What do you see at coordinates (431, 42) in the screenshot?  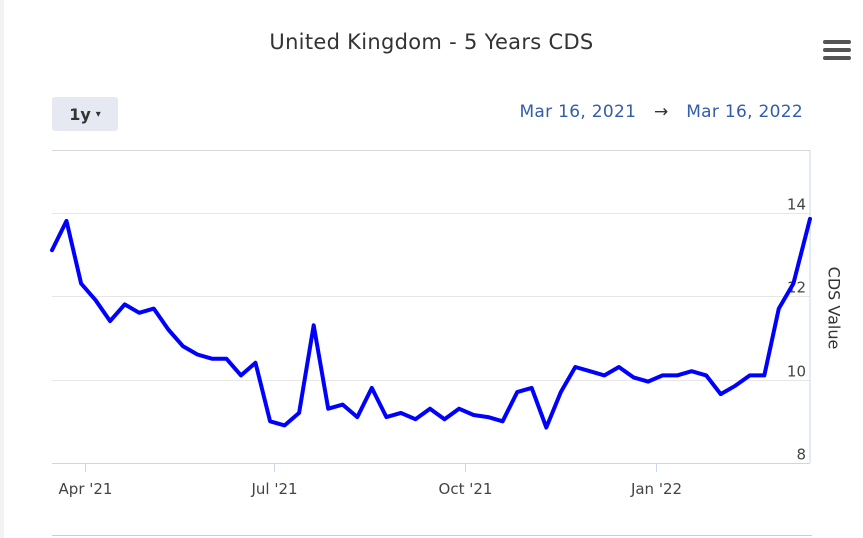 I see `chart-title: United Kingdom - 5 Years CDS` at bounding box center [431, 42].